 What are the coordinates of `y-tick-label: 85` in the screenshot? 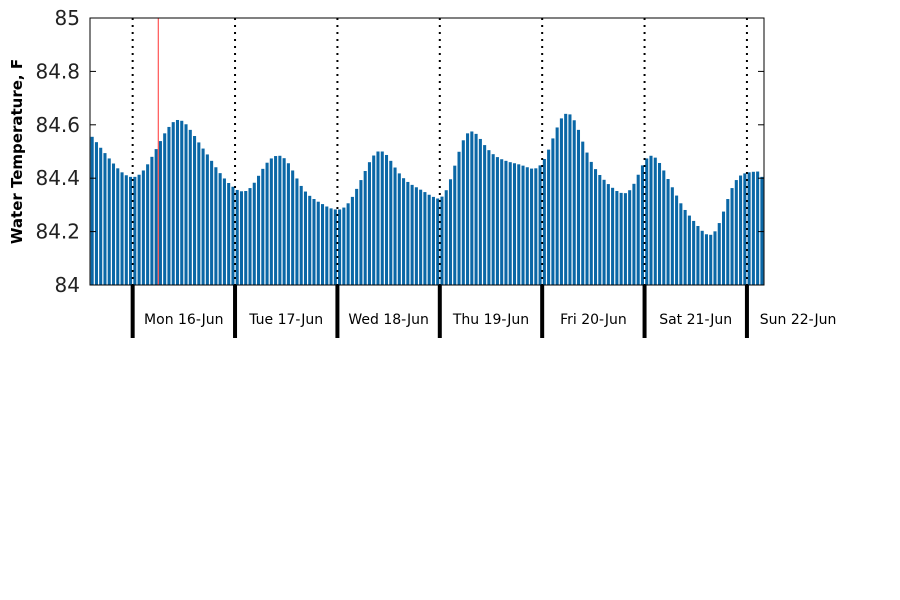 It's located at (67, 18).